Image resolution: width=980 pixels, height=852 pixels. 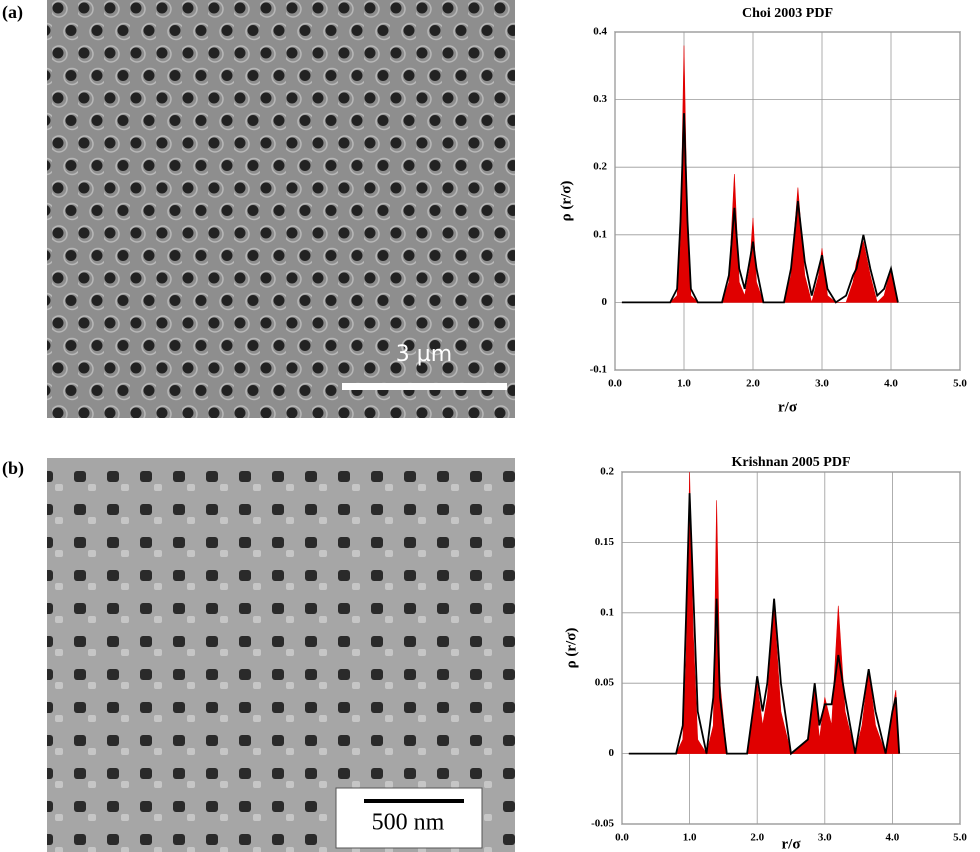 What do you see at coordinates (605, 683) in the screenshot?
I see `y-tick-label: 0.05` at bounding box center [605, 683].